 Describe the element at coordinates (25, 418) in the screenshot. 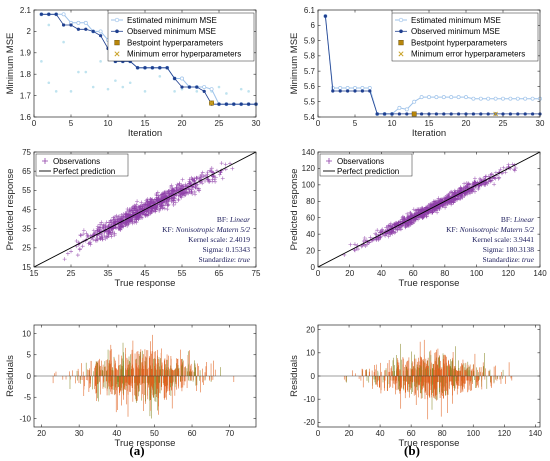

I see `y-tick-label: -10` at that location.